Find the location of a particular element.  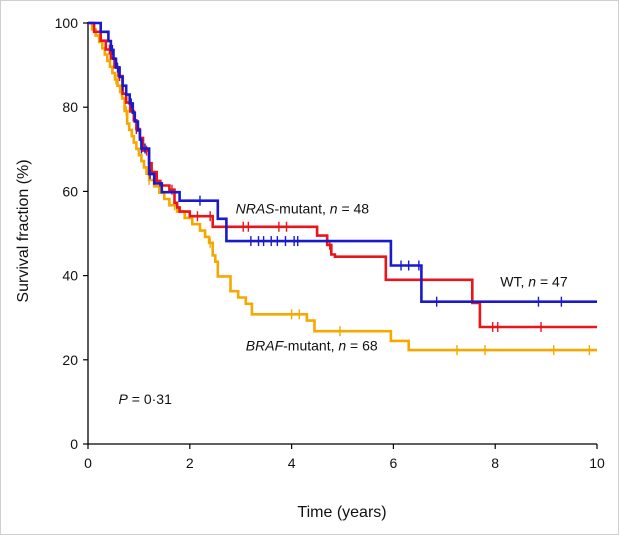

y-axis-title: Survival fraction (%) is located at coordinates (23, 230).